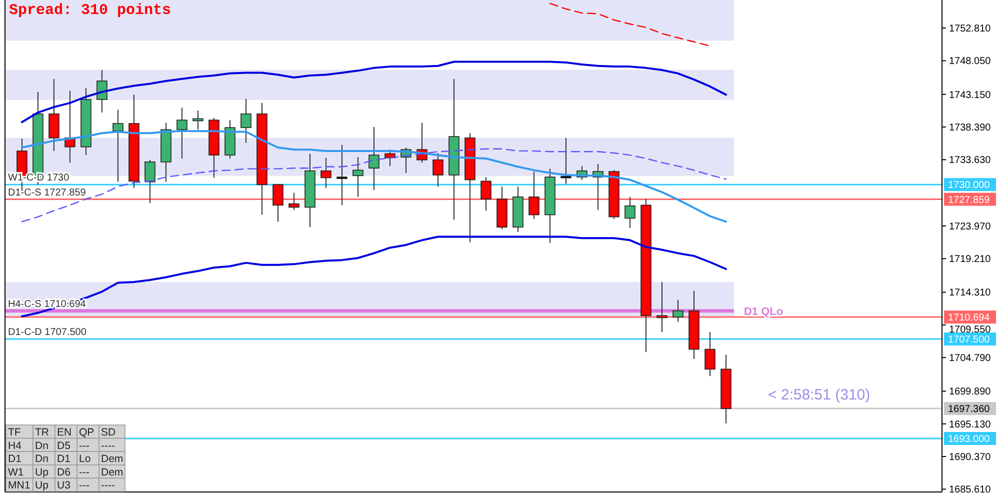 The height and width of the screenshot is (500, 1000). Describe the element at coordinates (970, 95) in the screenshot. I see `y-tick-label: 1743.150` at that location.